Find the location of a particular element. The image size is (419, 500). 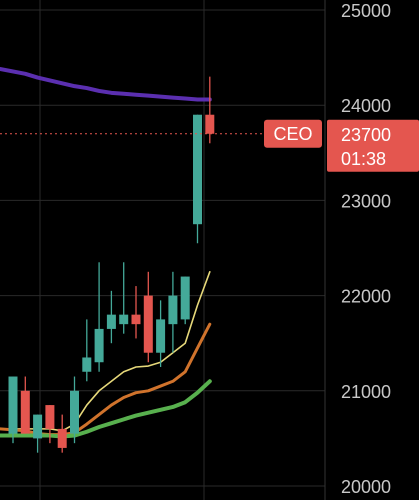

price-badge-background is located at coordinates (373, 145).